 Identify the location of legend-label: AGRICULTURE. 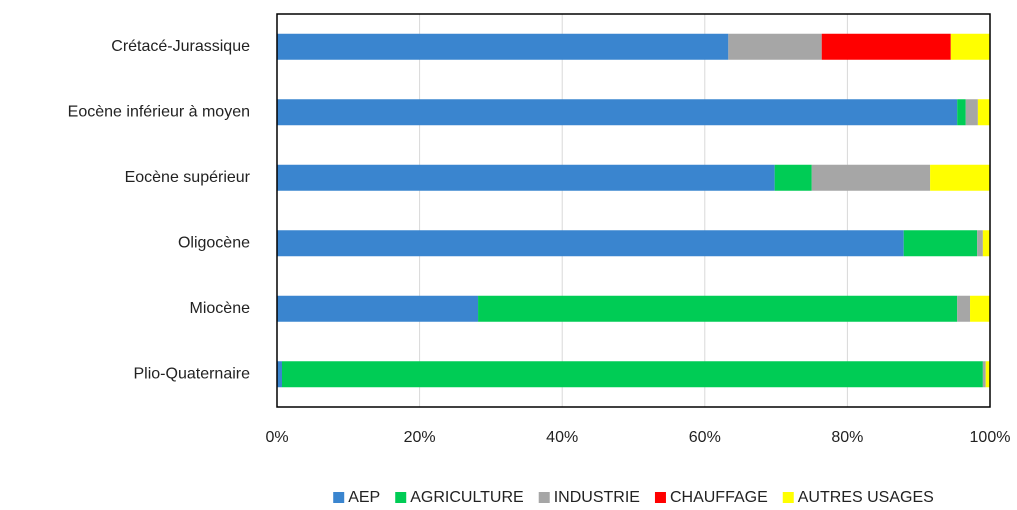
(467, 497).